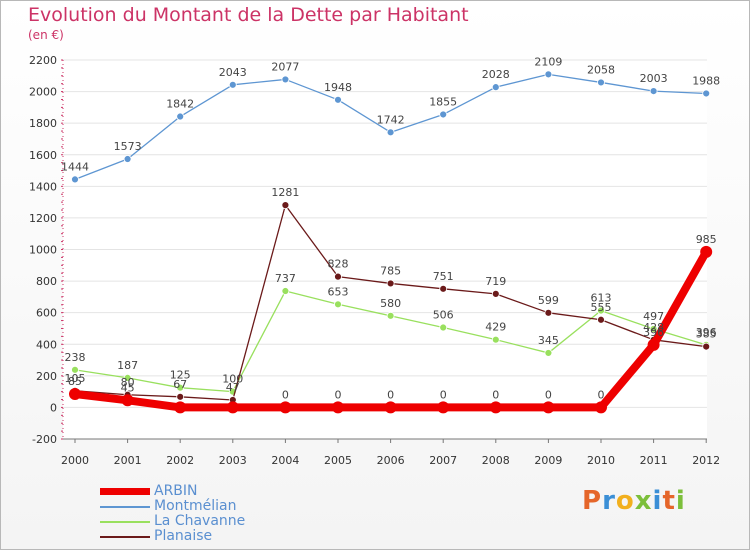 Image resolution: width=750 pixels, height=550 pixels. I want to click on y-tick-label: 800, so click(46, 281).